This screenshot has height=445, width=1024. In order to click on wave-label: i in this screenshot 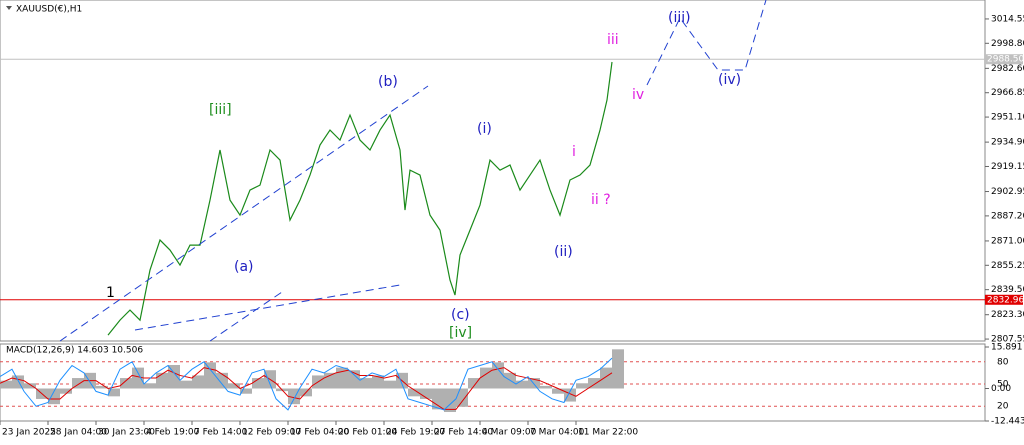, I will do `click(574, 152)`.